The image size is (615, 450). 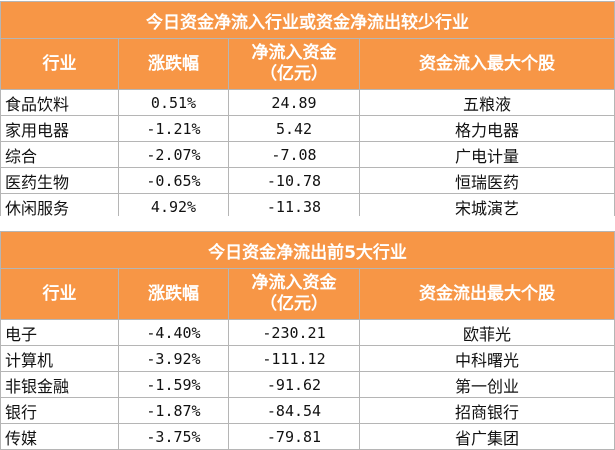 I want to click on cell-industry: 家用电器, so click(x=59, y=128).